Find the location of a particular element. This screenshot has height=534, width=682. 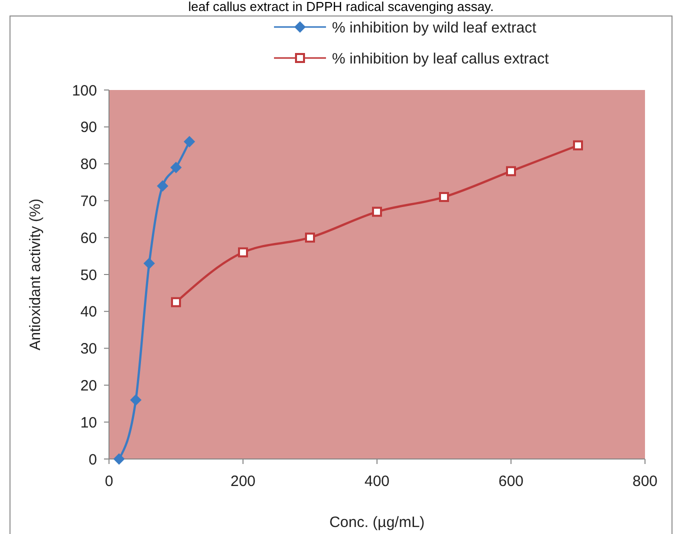

y-tick-label: 60 is located at coordinates (88, 238).